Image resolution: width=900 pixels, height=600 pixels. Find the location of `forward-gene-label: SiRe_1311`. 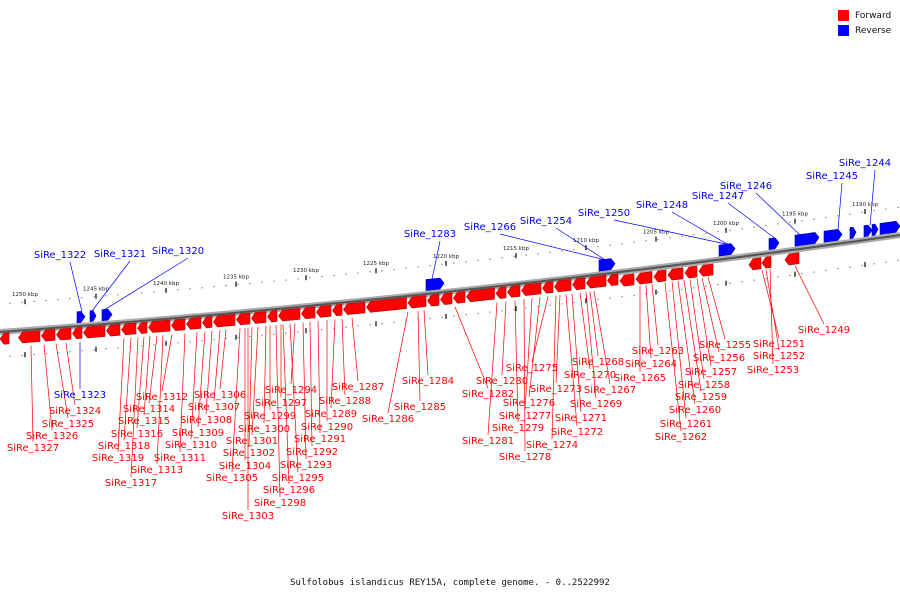

forward-gene-label: SiRe_1311 is located at coordinates (180, 458).